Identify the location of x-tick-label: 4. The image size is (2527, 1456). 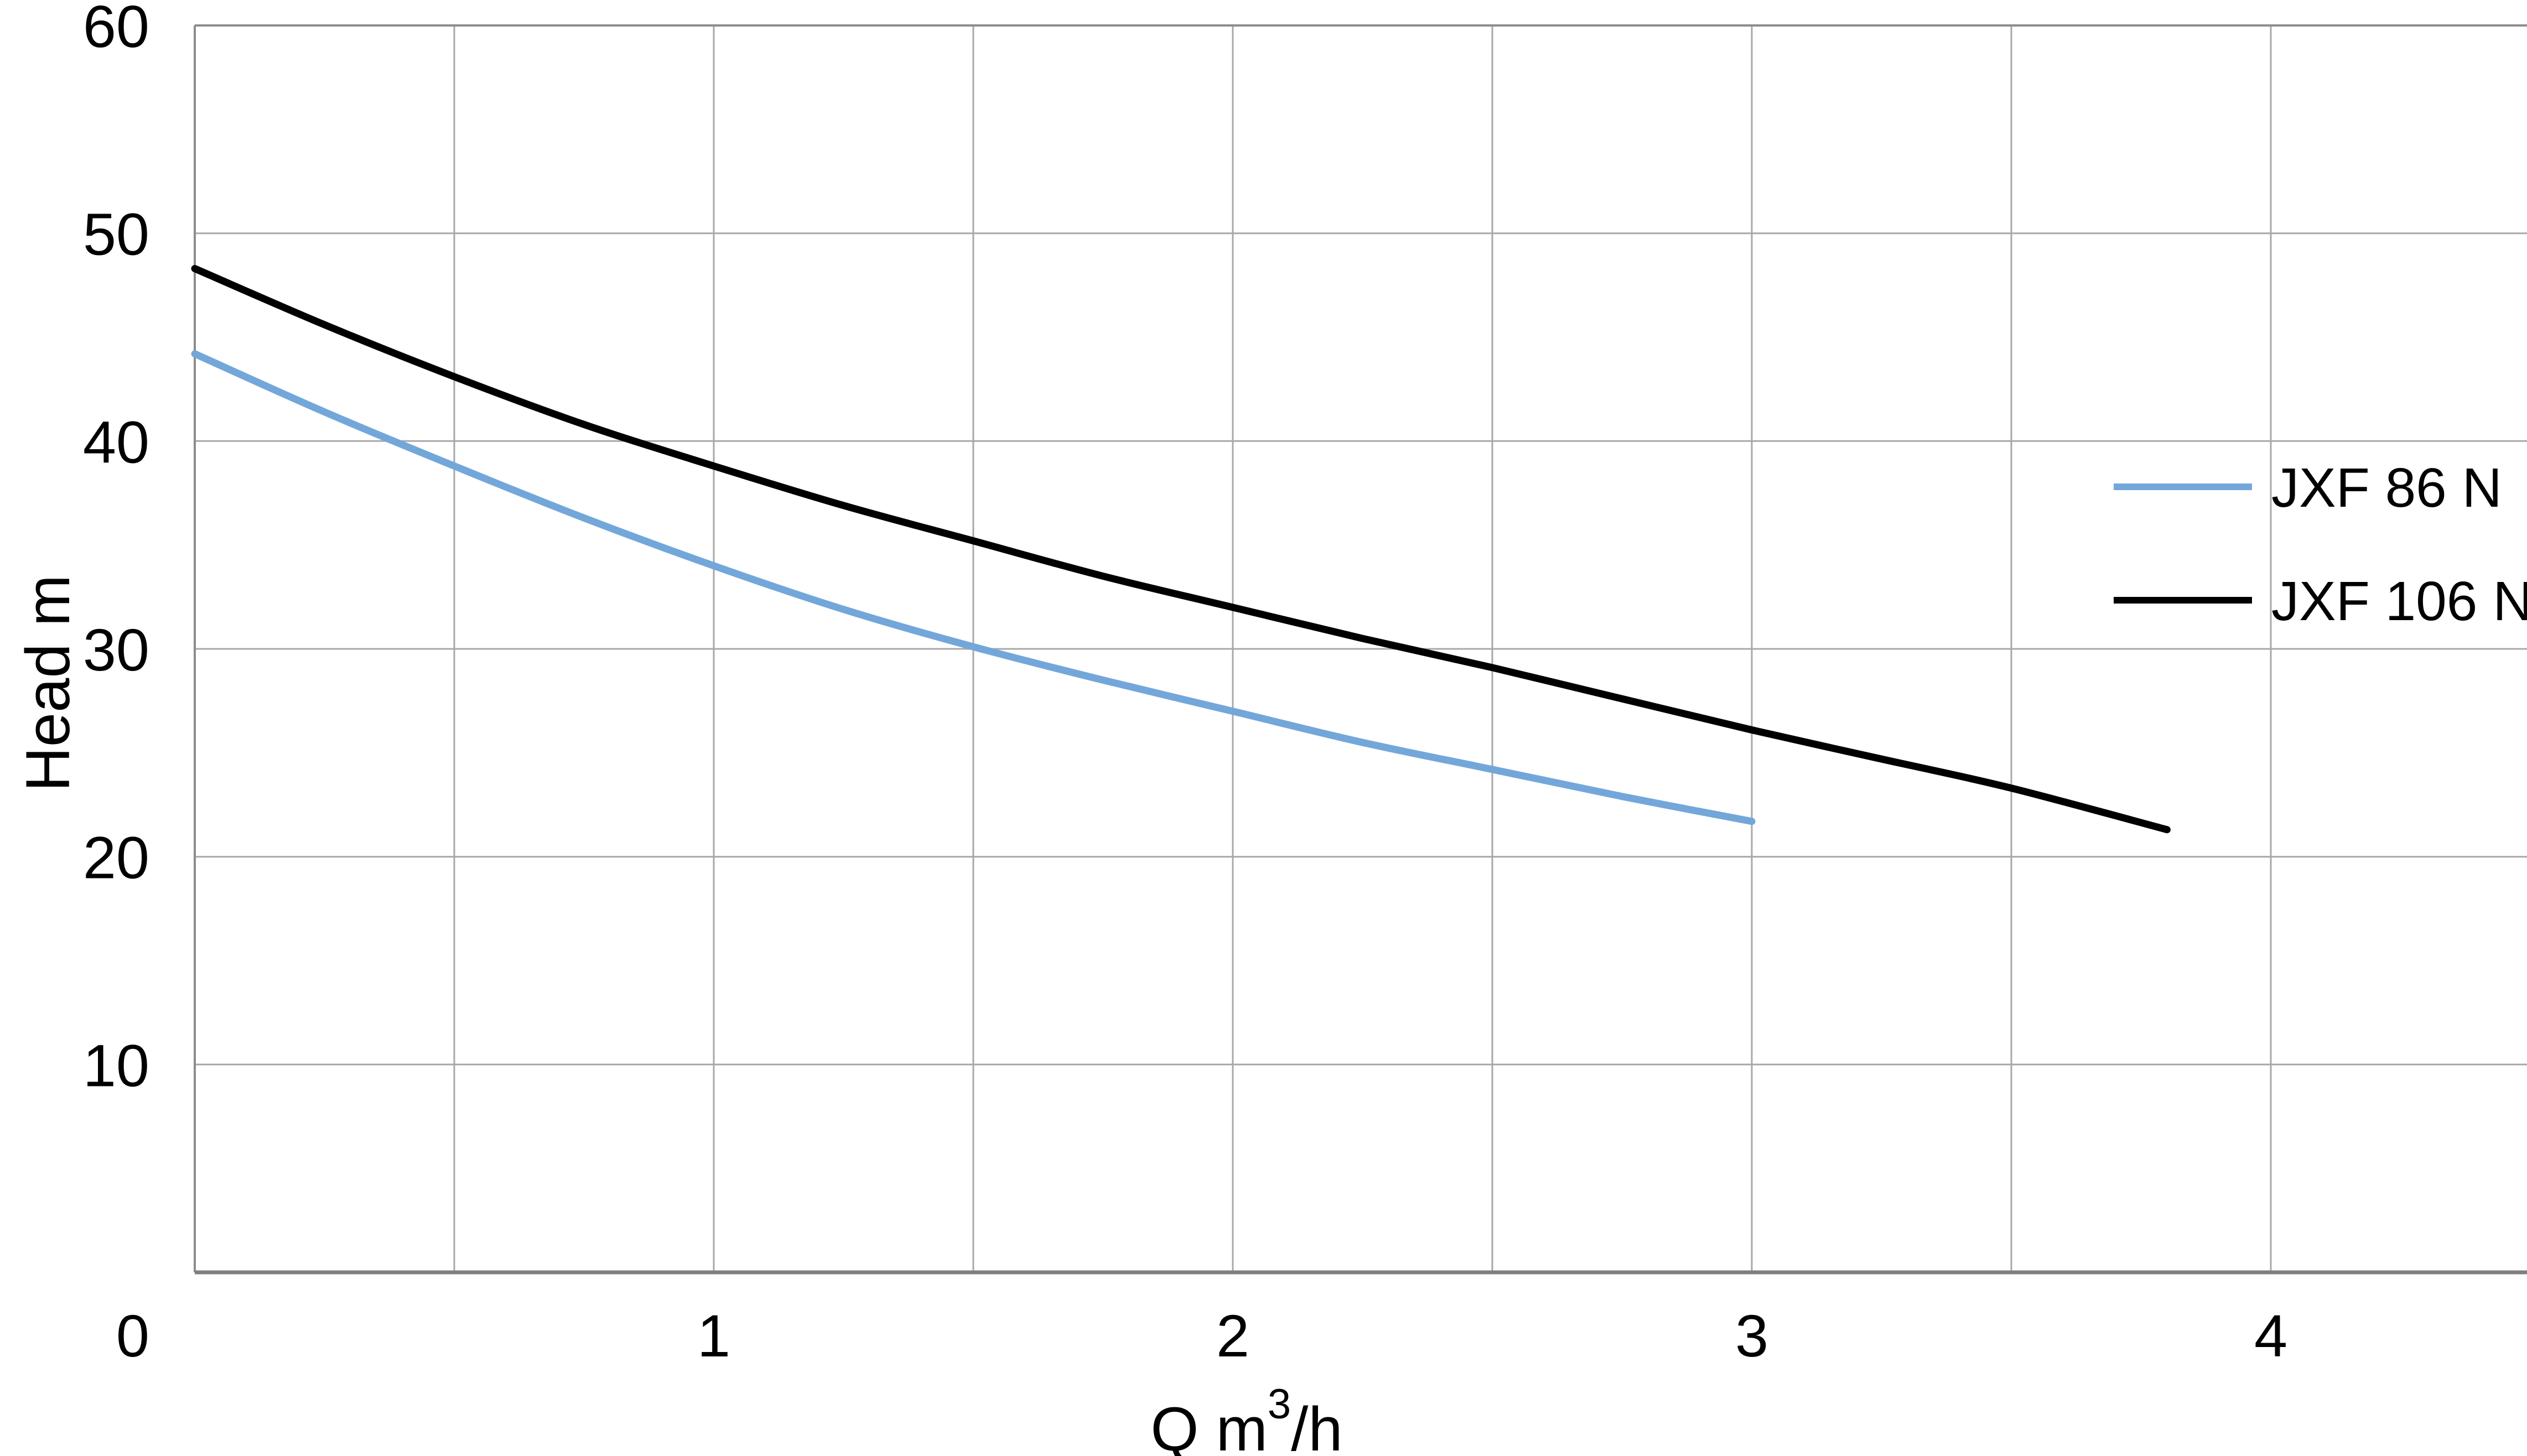
(2270, 1336).